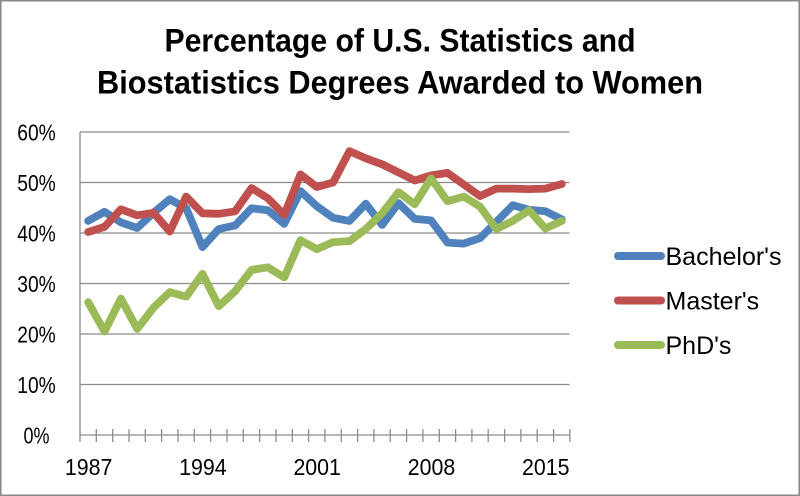  What do you see at coordinates (36, 233) in the screenshot?
I see `svg-text: 40%` at bounding box center [36, 233].